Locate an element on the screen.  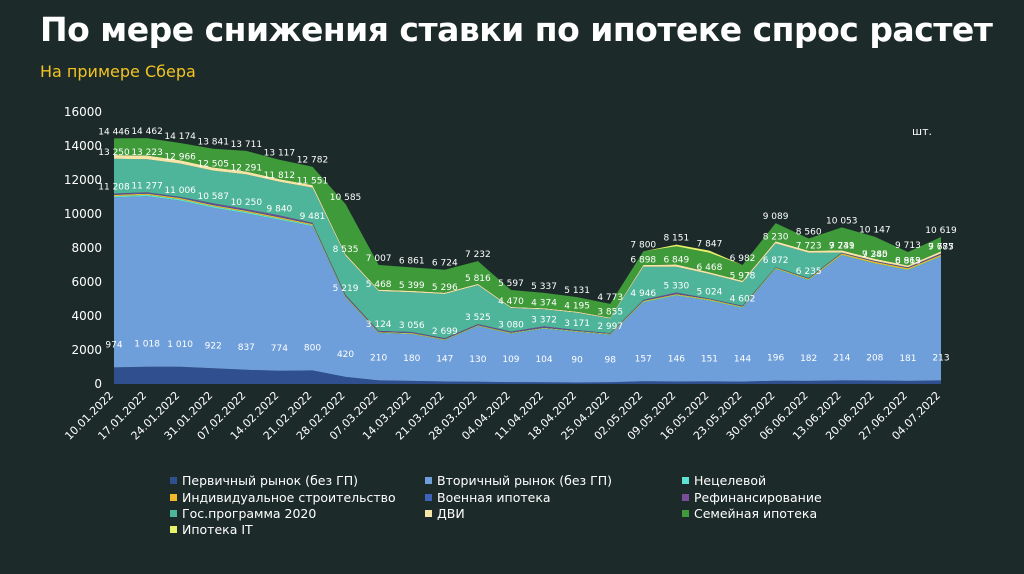
data-label: 9 777 is located at coordinates (941, 247).